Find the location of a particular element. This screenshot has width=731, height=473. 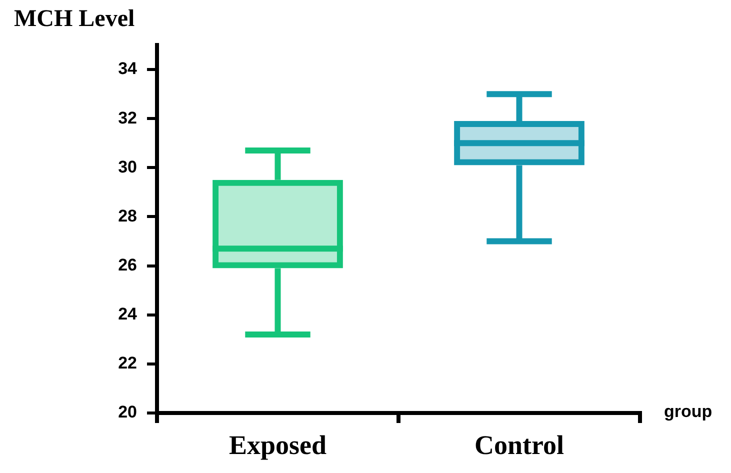

x-tick-label: Control is located at coordinates (519, 445).